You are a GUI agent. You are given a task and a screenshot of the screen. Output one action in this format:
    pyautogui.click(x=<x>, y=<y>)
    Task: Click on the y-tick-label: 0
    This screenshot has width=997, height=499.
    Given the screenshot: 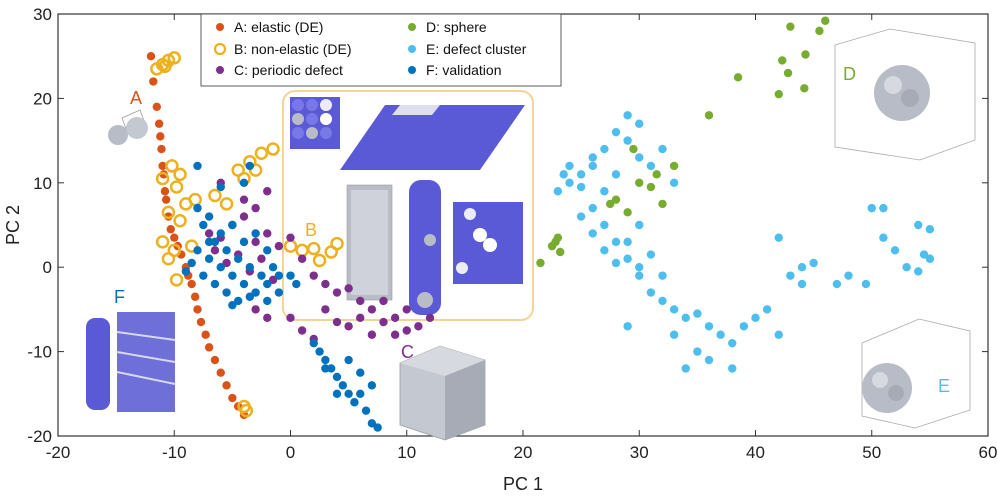 What is the action you would take?
    pyautogui.click(x=47, y=267)
    